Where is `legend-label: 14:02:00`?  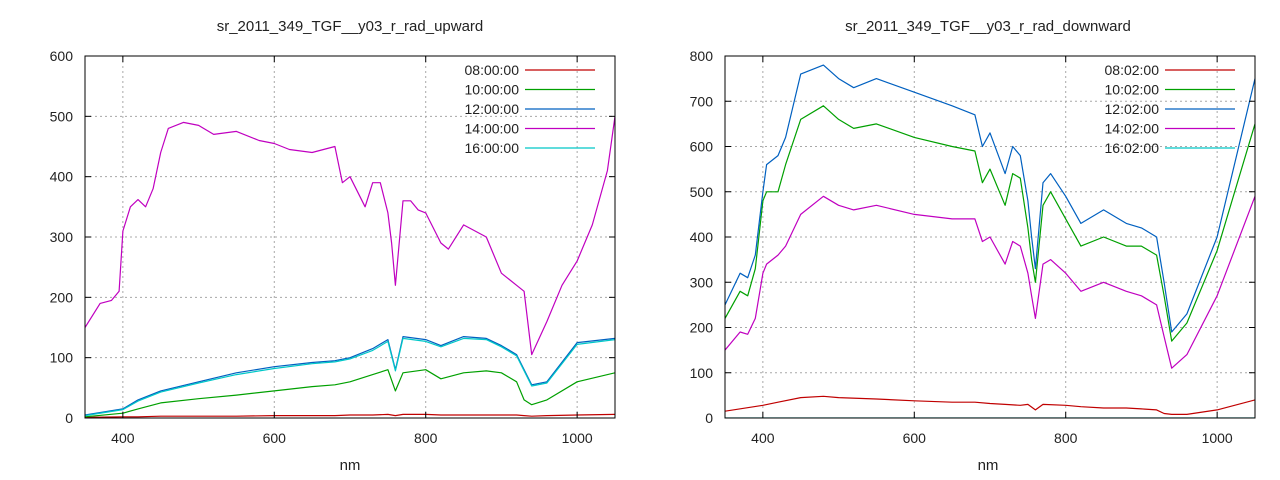
legend-label: 14:02:00 is located at coordinates (1132, 129).